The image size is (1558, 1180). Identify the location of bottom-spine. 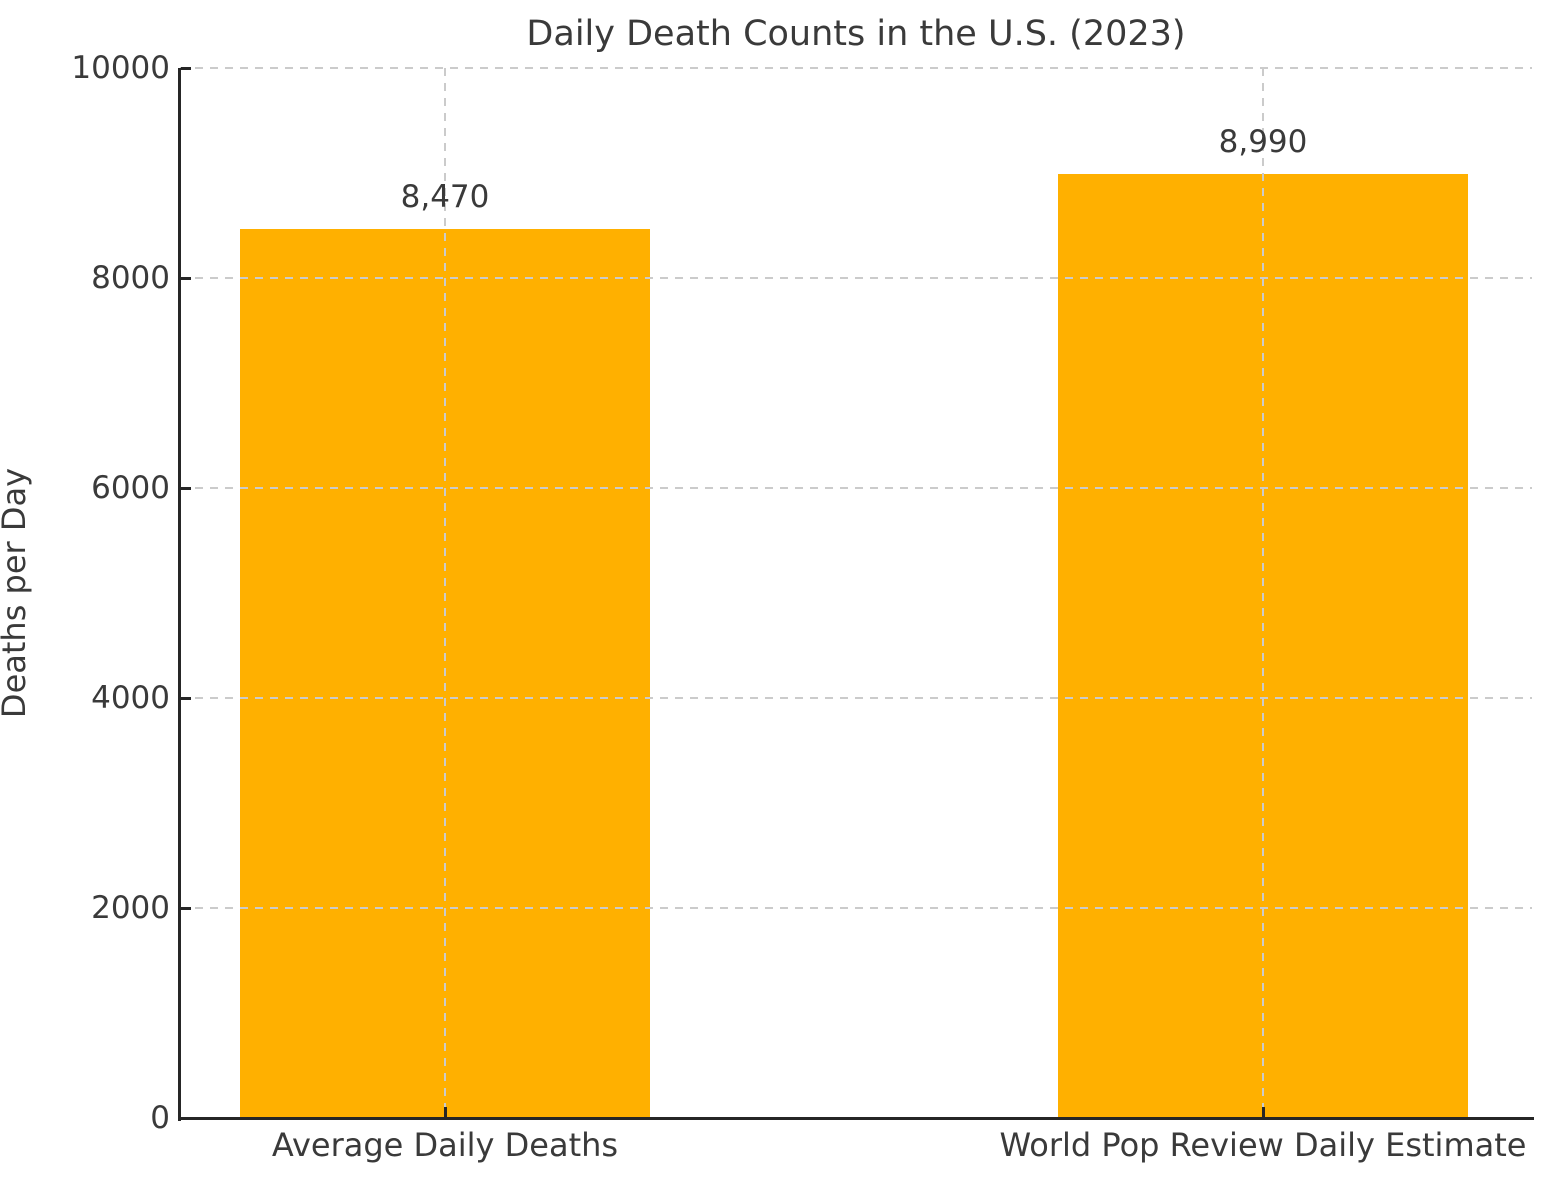
(856, 1118).